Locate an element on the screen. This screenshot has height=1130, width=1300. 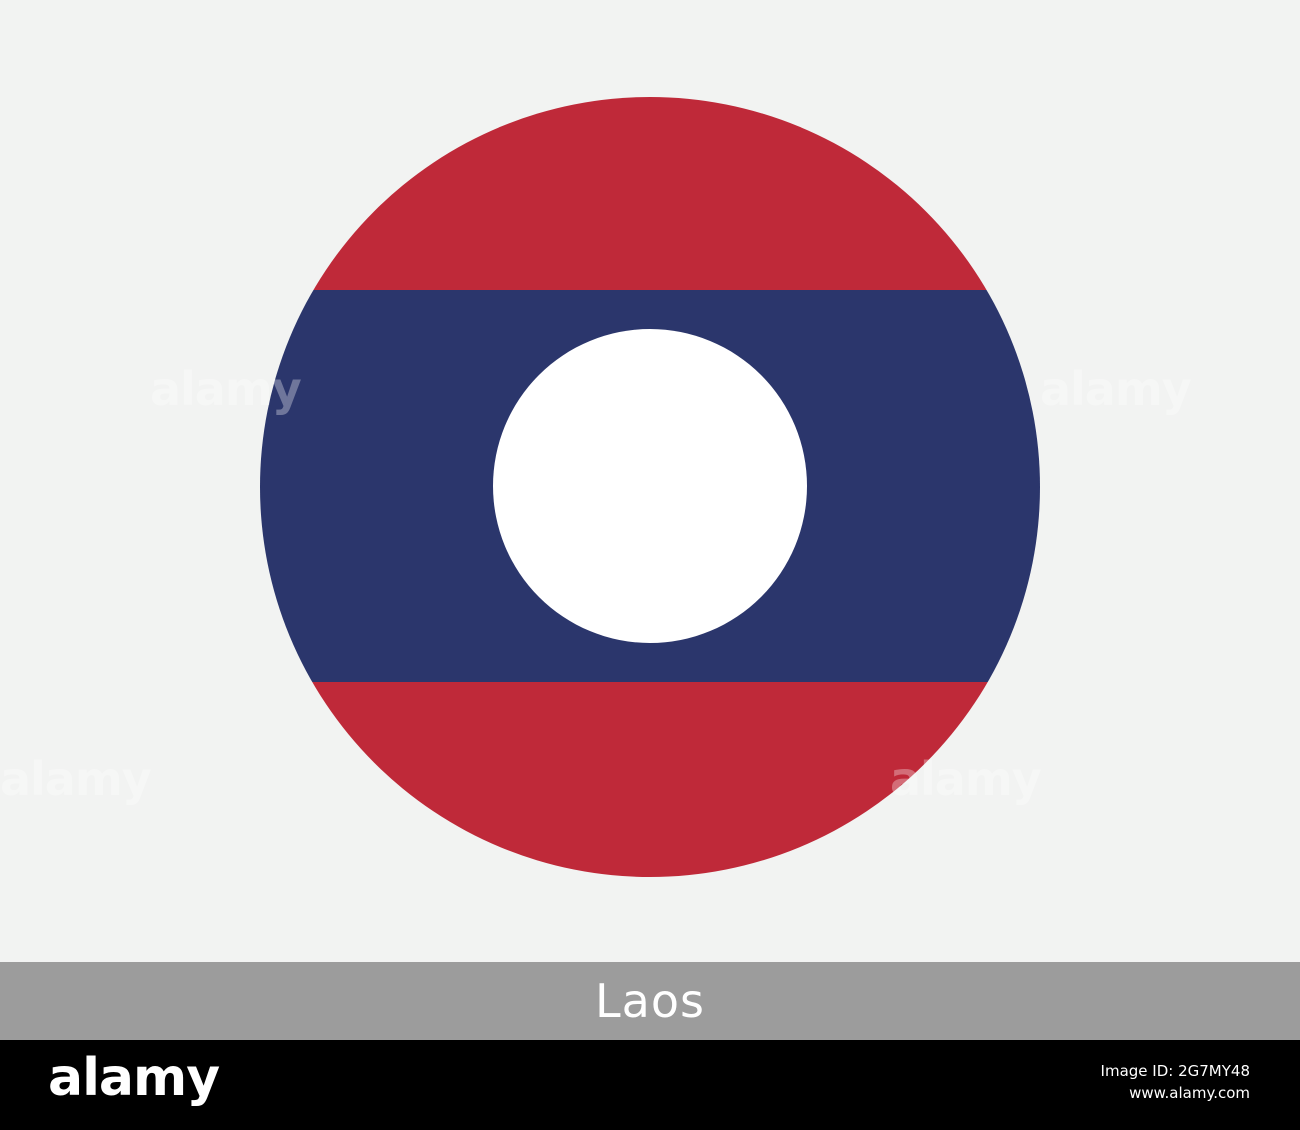
caption-band: Laos is located at coordinates (650, 1001).